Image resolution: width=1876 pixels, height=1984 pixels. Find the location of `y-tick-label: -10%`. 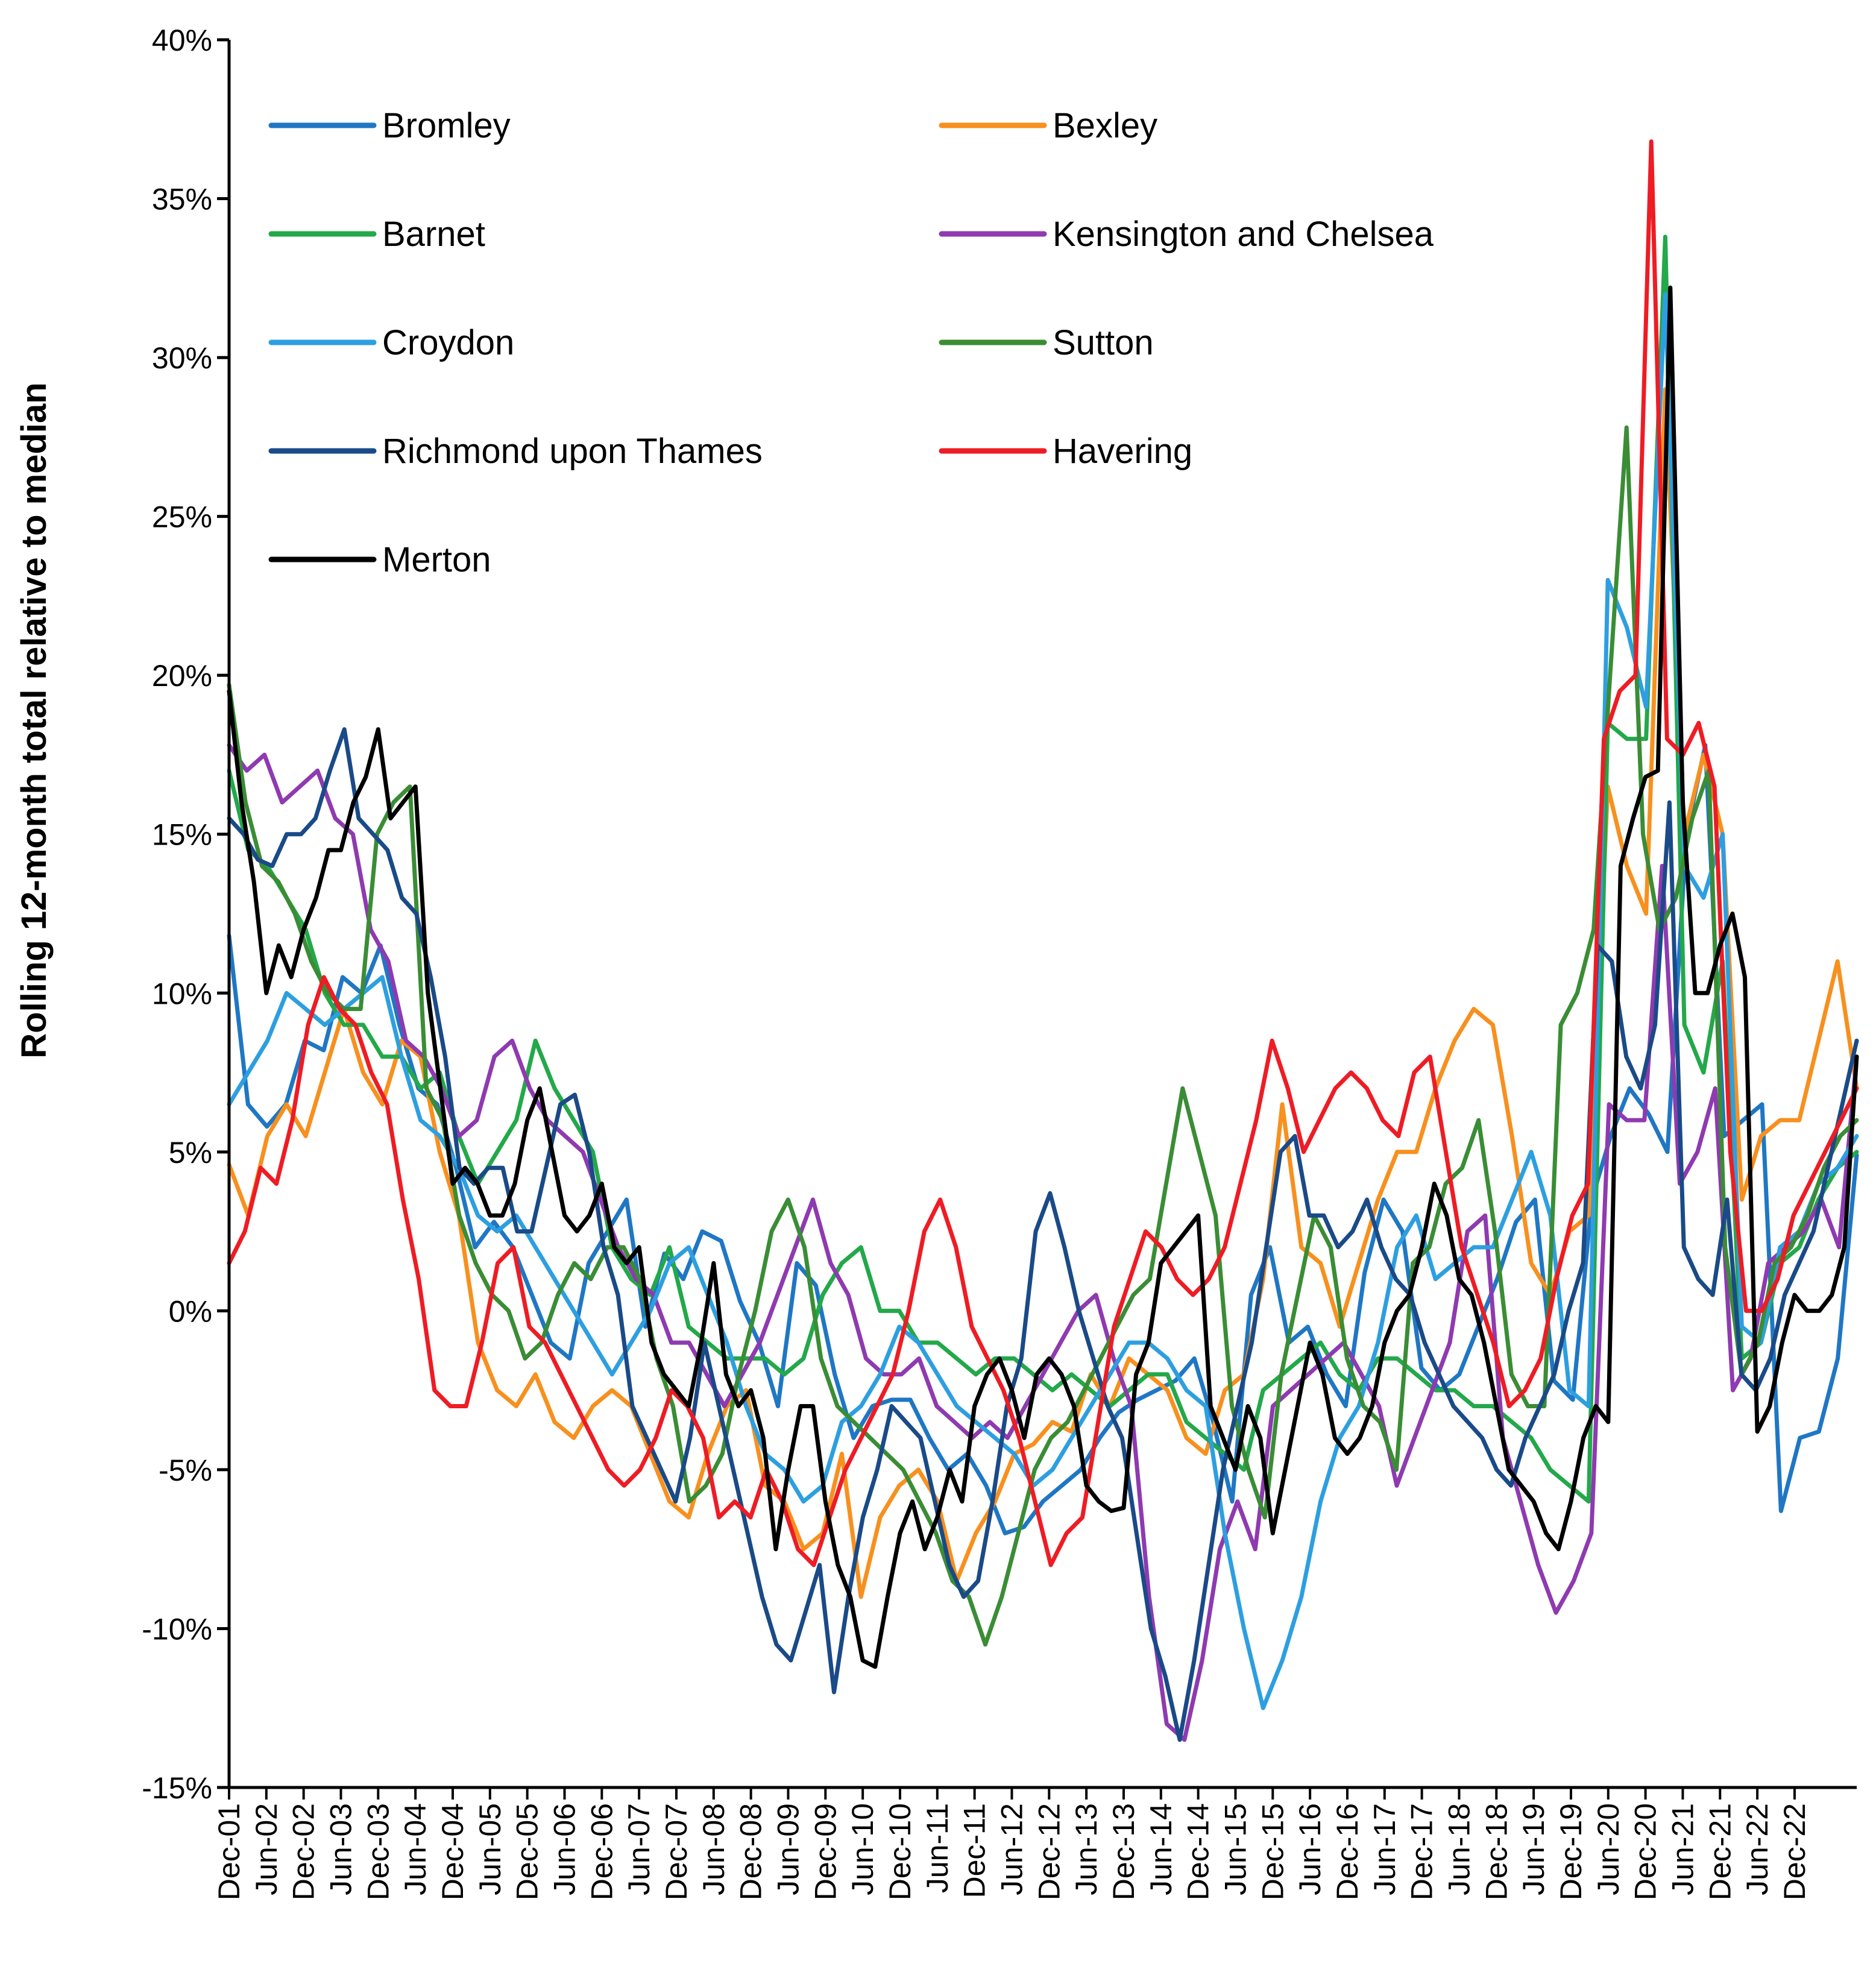

y-tick-label: -10% is located at coordinates (177, 1629).